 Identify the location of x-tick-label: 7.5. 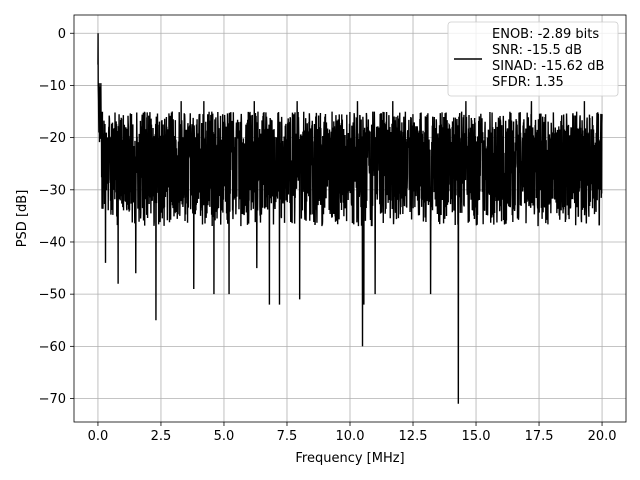
(287, 436).